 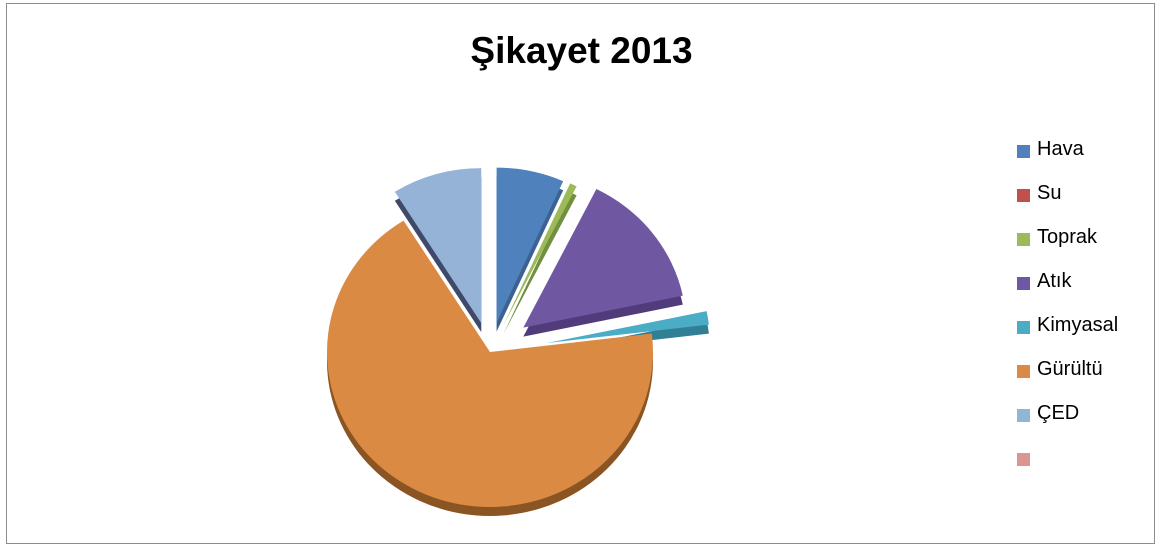 What do you see at coordinates (540, 263) in the screenshot?
I see `pie-slice-side-toprak` at bounding box center [540, 263].